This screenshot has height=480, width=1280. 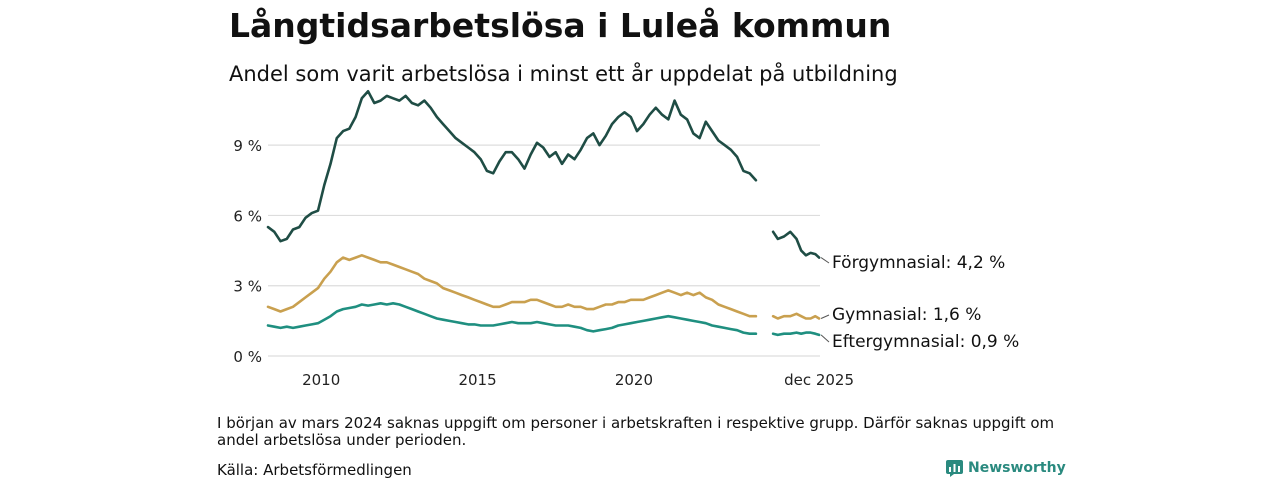 I want to click on x-axis-ticks: 2010 2015 2020 dec 2025, so click(x=578, y=380).